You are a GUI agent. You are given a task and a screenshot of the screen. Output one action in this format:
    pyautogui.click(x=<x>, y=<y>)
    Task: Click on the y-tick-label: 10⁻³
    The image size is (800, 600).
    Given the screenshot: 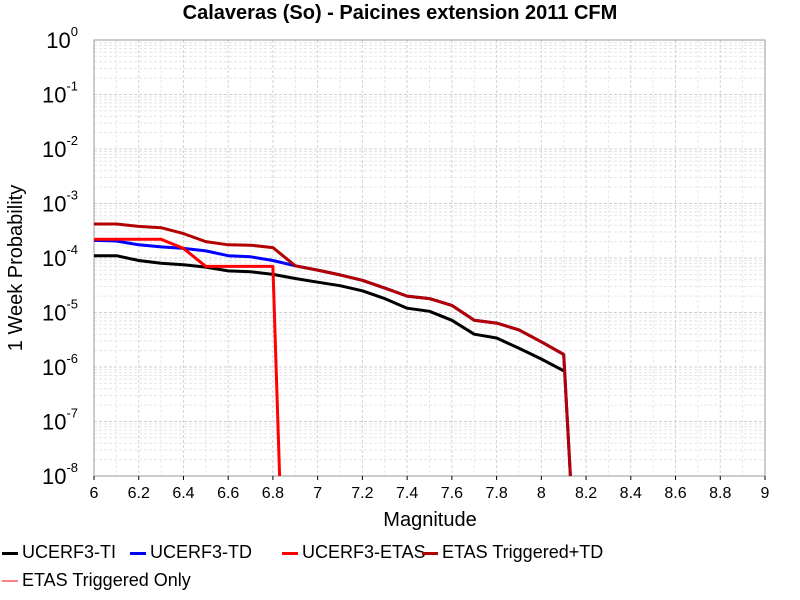 What is the action you would take?
    pyautogui.click(x=60, y=202)
    